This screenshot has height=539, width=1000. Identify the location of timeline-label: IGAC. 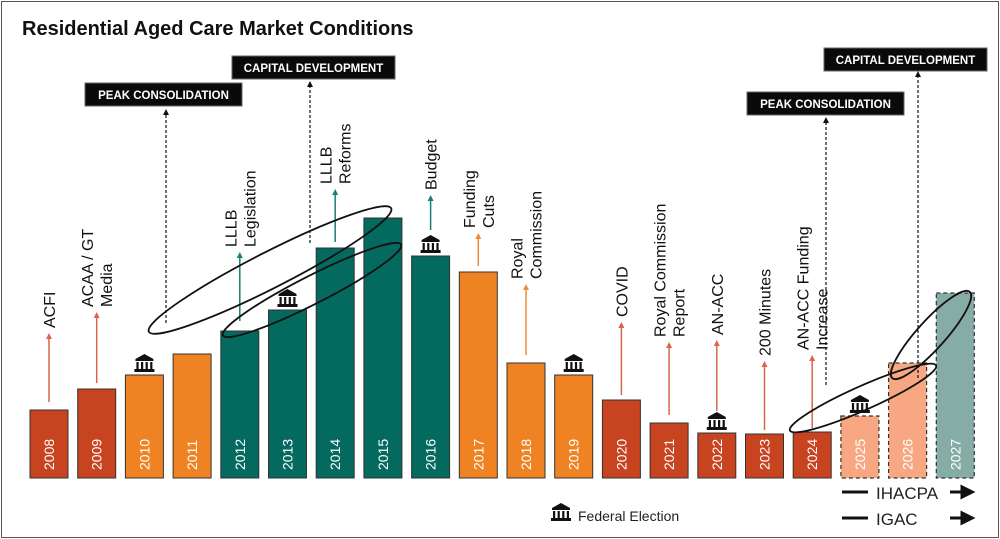
(897, 519).